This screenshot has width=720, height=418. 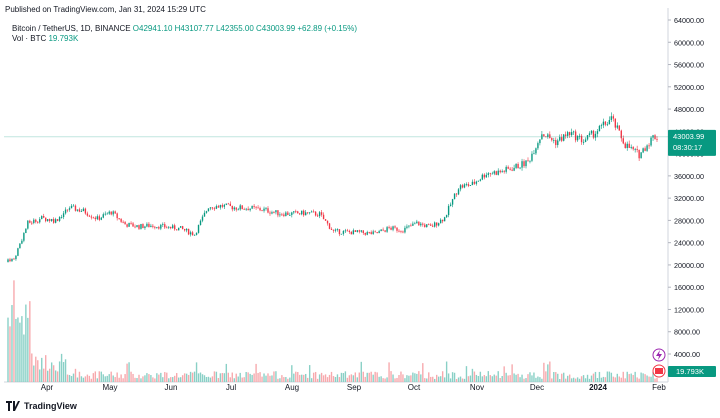 I want to click on symbol-name: Bitcoin / TetherUS, 1D, BINANCE, so click(x=71, y=28).